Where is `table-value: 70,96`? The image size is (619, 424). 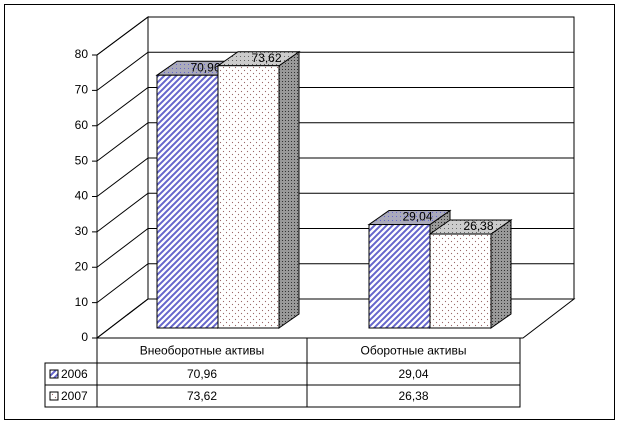
table-value: 70,96 is located at coordinates (202, 374).